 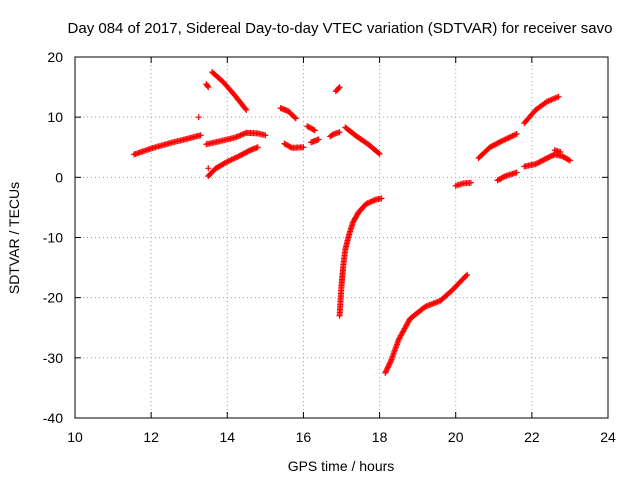 I want to click on y-axis-label: SDTVAR / TECUs, so click(x=14, y=238).